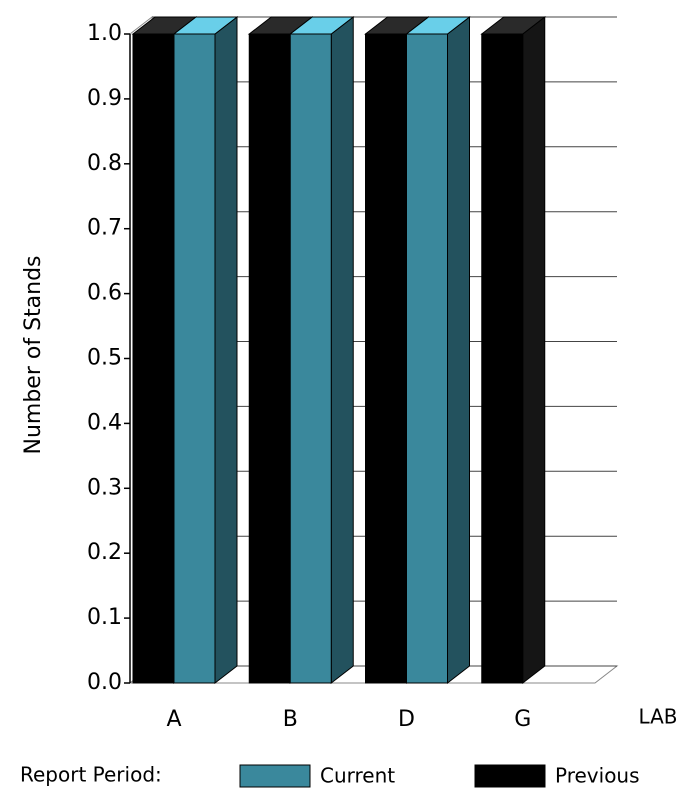 The image size is (687, 793). Describe the element at coordinates (657, 717) in the screenshot. I see `x-axis-label: LAB` at that location.